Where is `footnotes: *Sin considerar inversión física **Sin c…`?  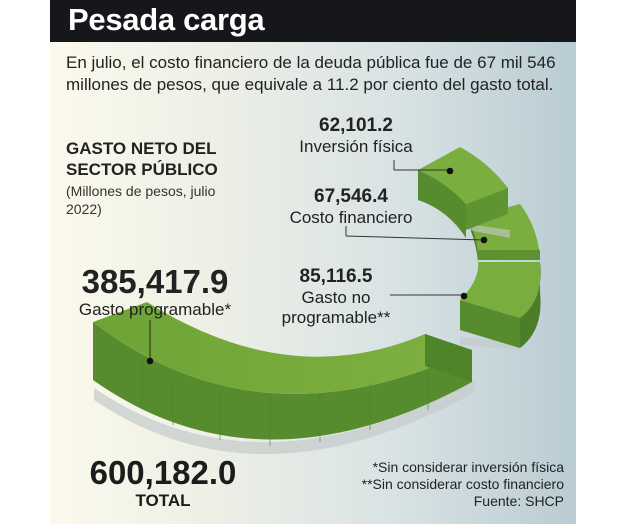
footnotes: *Sin considerar inversión física **Sin c… is located at coordinates (463, 484).